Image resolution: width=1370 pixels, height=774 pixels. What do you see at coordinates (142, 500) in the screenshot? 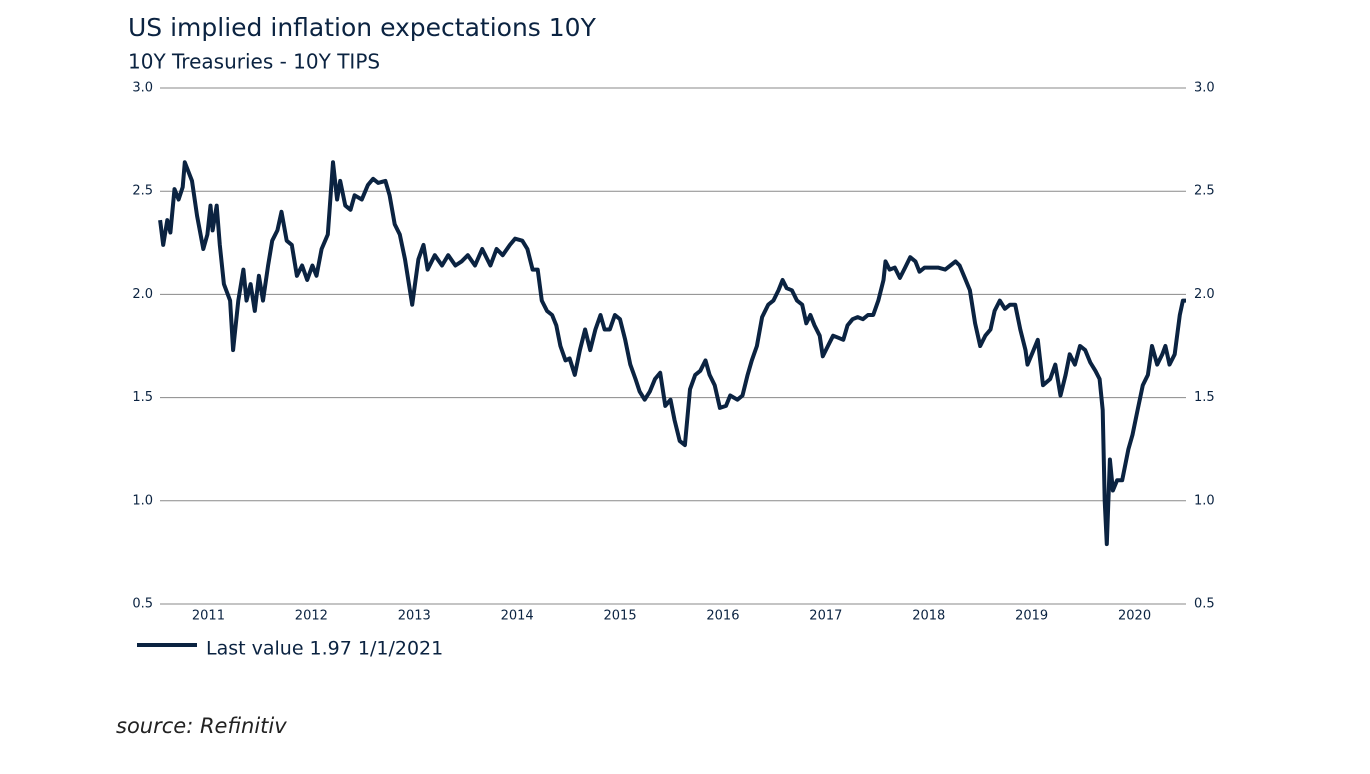
I see `y-tick-label: 1.0` at bounding box center [142, 500].